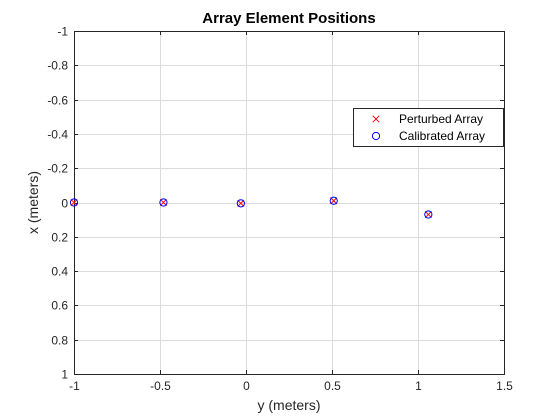  Describe the element at coordinates (251, 207) in the screenshot. I see `data-points` at that location.